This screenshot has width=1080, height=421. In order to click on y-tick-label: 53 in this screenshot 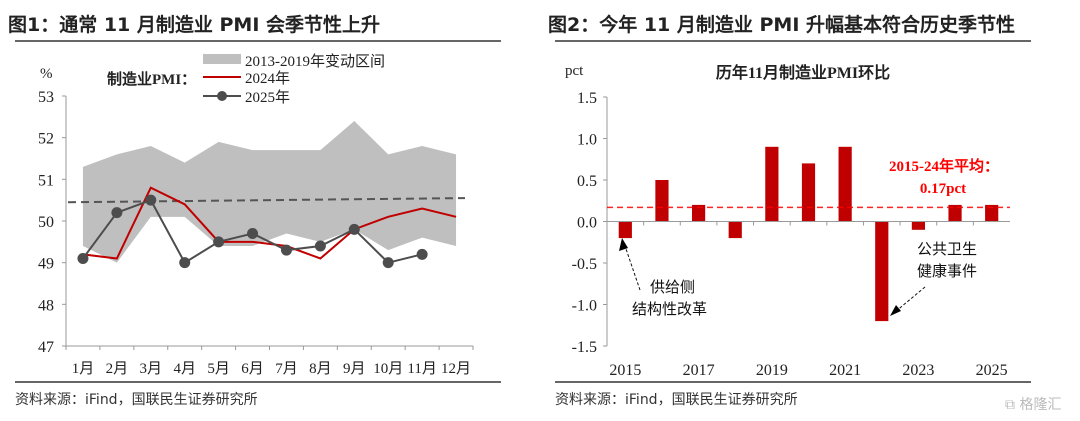, I will do `click(46, 97)`.